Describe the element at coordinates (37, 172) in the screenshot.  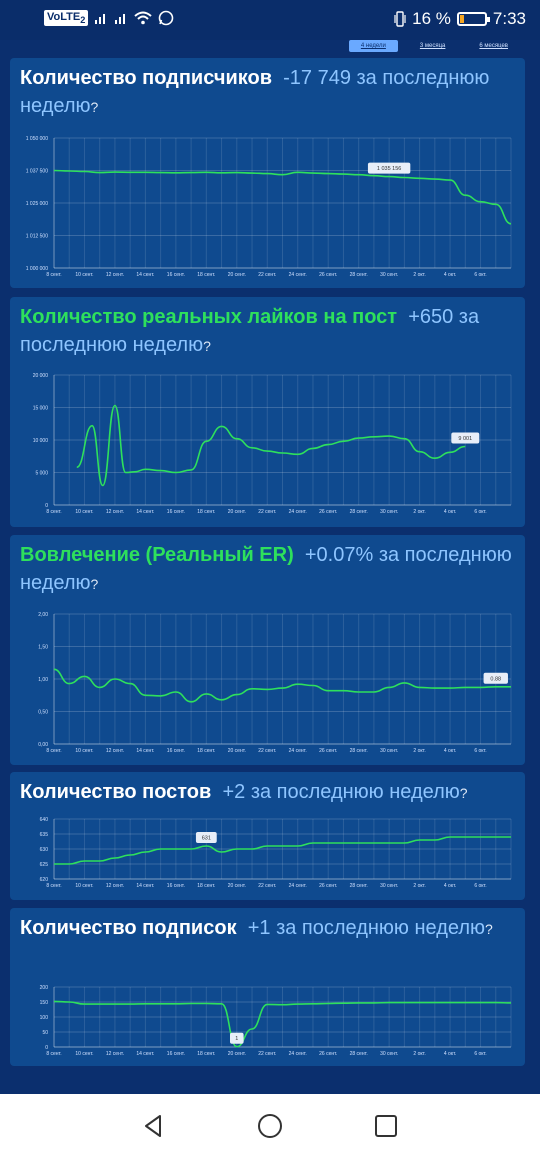
I see `y-tick-label: 1 037 500` at that location.